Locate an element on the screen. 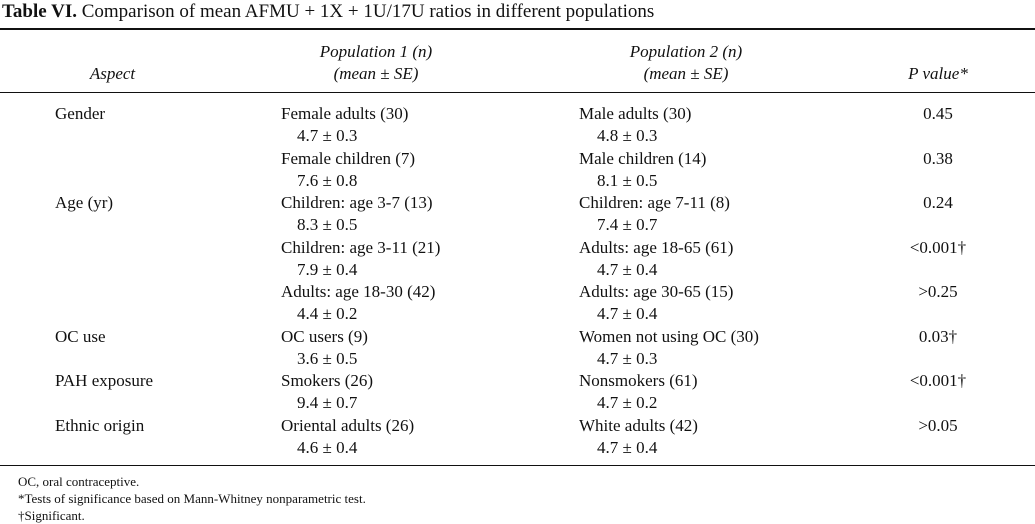 The width and height of the screenshot is (1035, 524). row-pop2-label: Male adults (30) is located at coordinates (635, 113).